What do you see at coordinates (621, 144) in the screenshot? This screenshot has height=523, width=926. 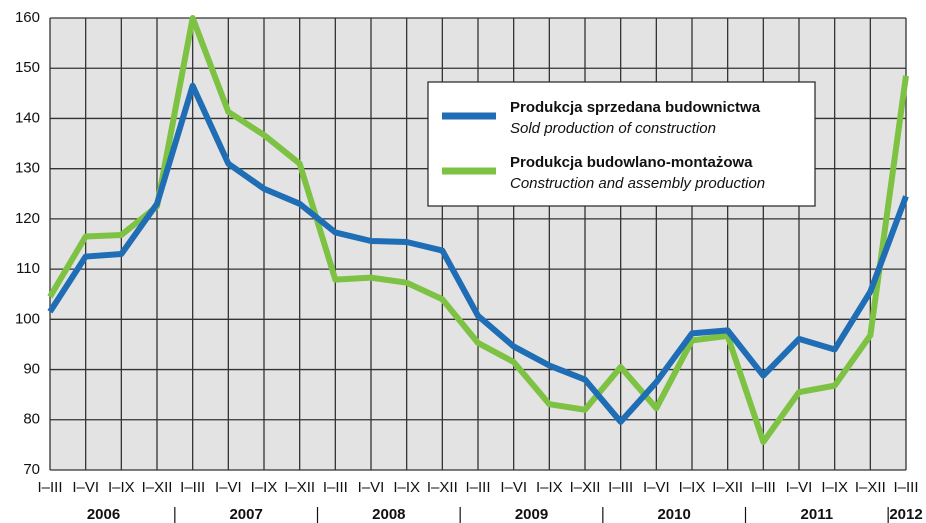 I see `legend-box` at bounding box center [621, 144].